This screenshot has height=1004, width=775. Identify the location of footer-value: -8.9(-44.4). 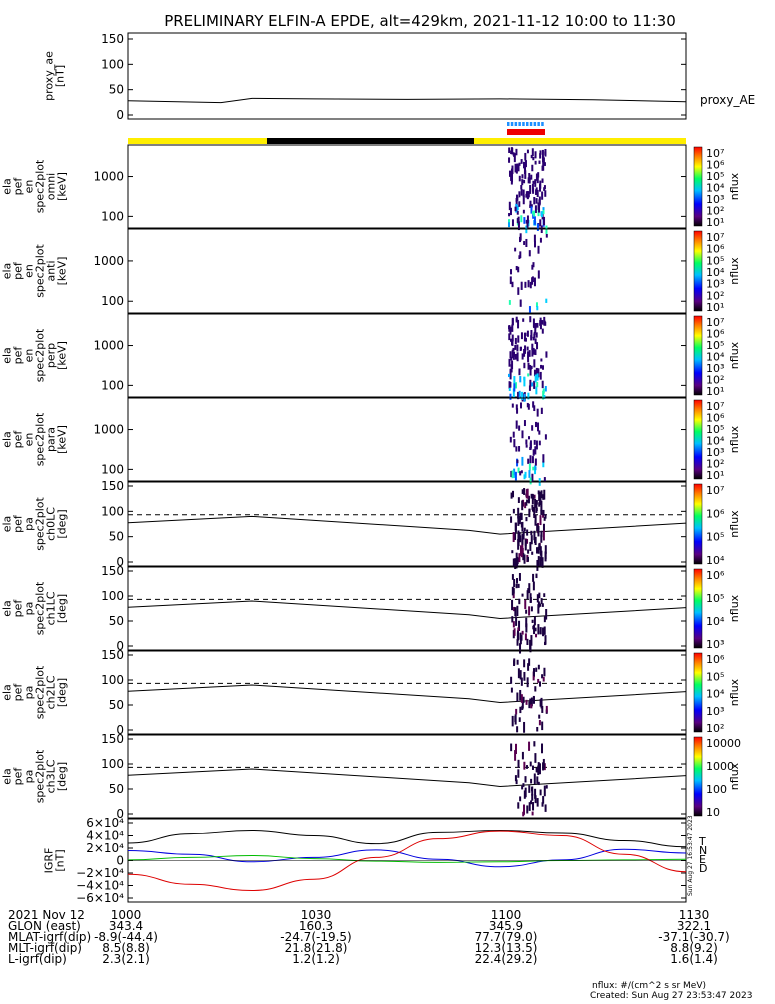
(126, 937).